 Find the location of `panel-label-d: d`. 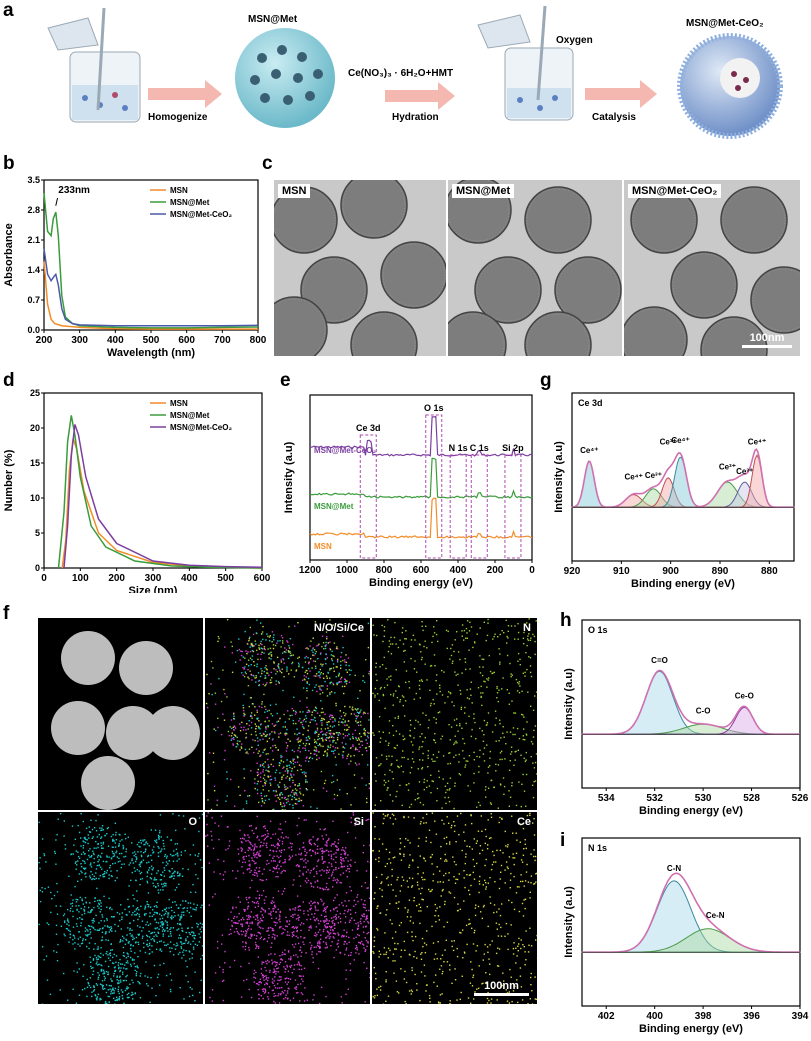

panel-label-d: d is located at coordinates (9, 380).